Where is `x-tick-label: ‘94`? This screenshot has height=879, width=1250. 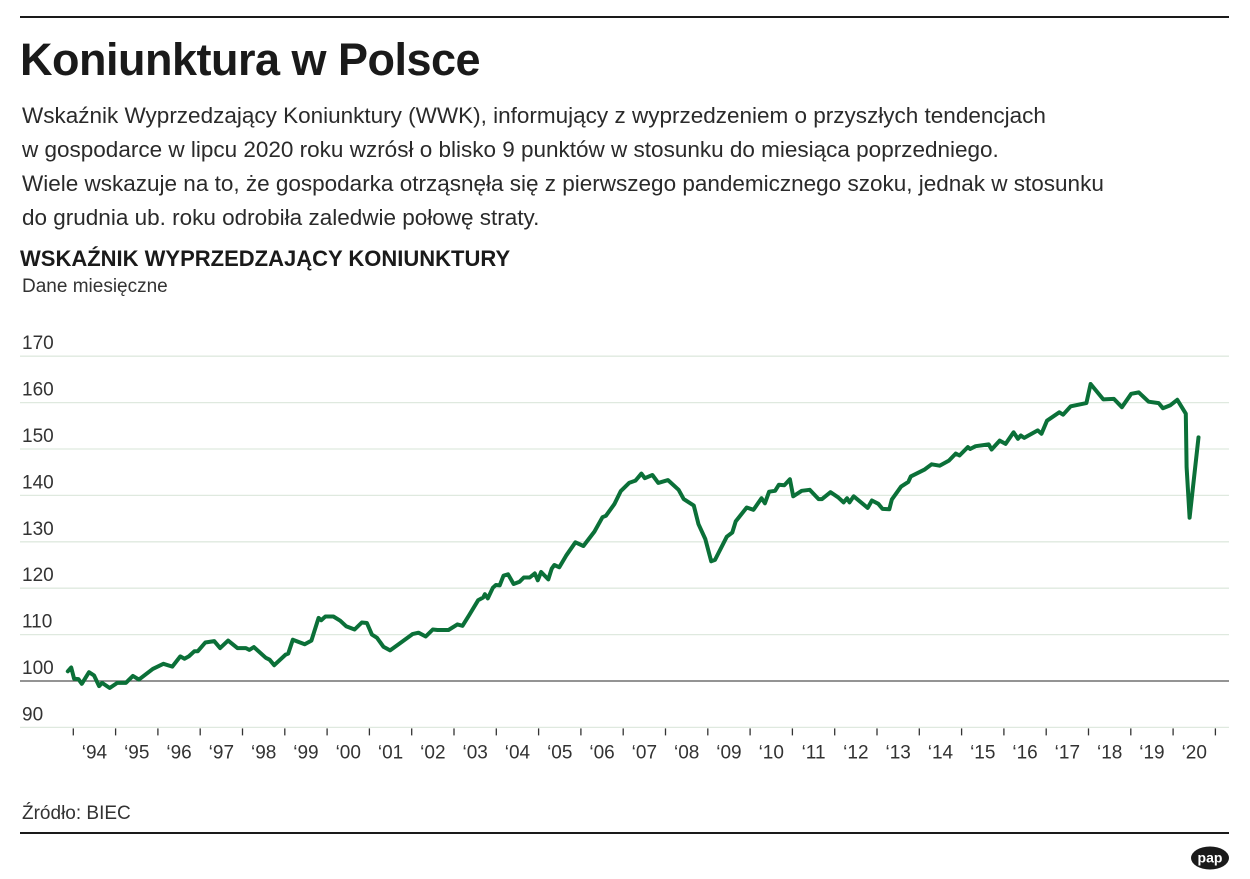 x-tick-label: ‘94 is located at coordinates (95, 752).